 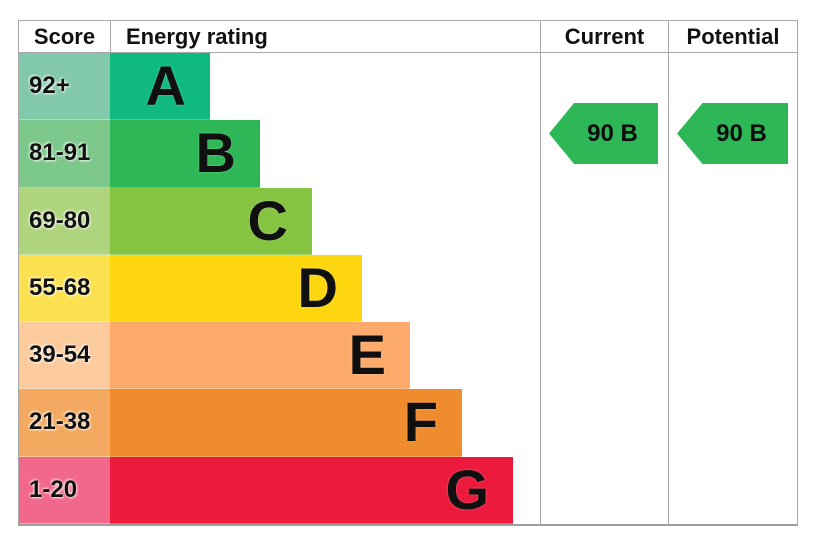 What do you see at coordinates (668, 288) in the screenshot?
I see `potential-column-divider` at bounding box center [668, 288].